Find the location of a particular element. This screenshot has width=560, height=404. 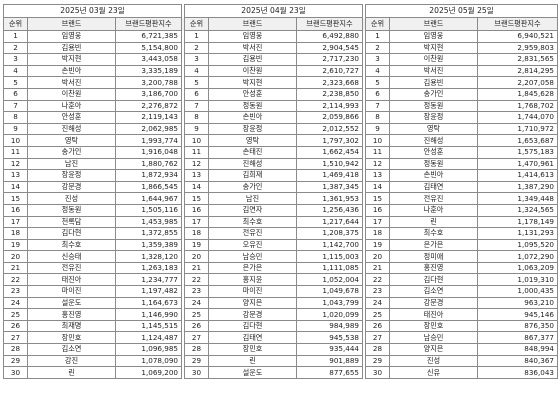

brand-name-cell: 임영웅 is located at coordinates (433, 36).